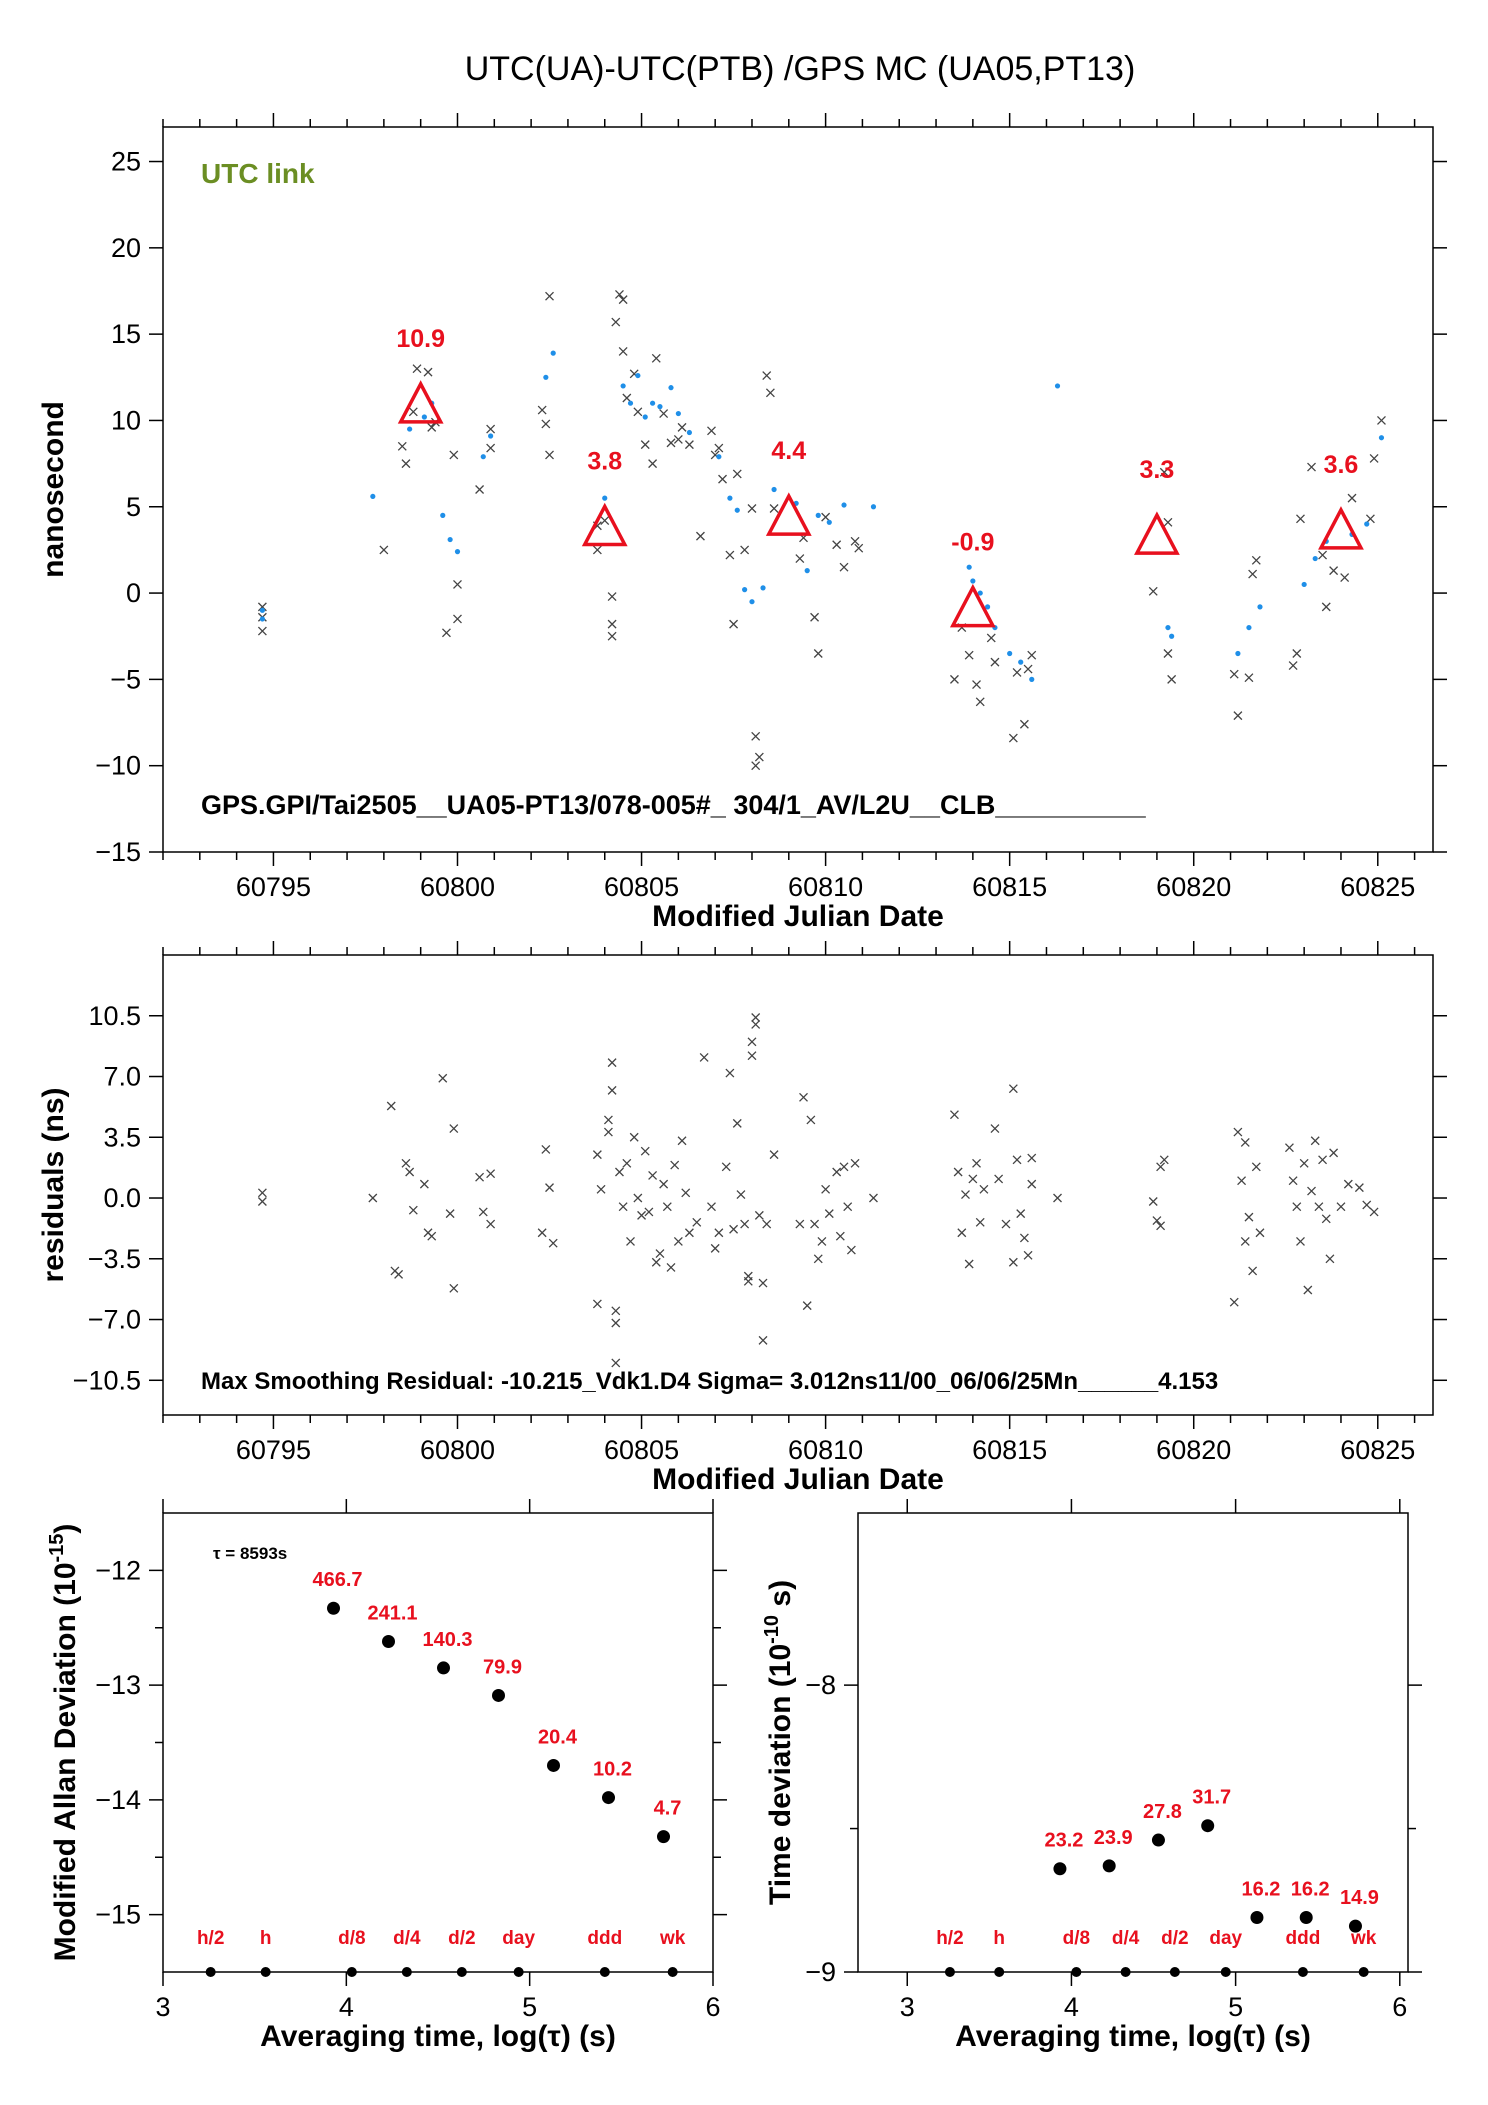 The image size is (1488, 2105). I want to click on stability-point-label: 140.3, so click(447, 1640).